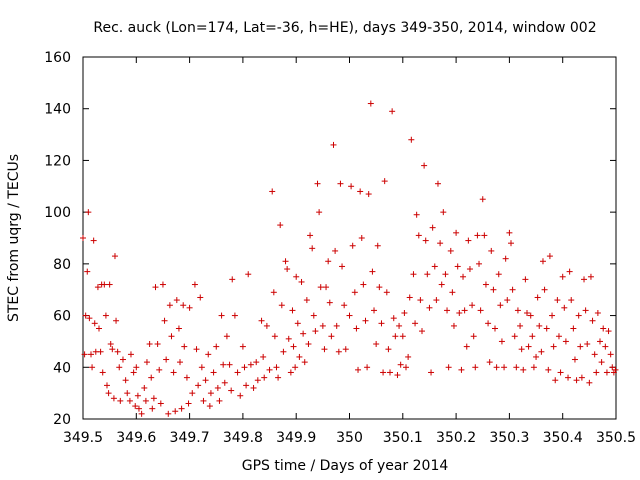  What do you see at coordinates (349, 438) in the screenshot?
I see `x-tick-label: 350` at bounding box center [349, 438].